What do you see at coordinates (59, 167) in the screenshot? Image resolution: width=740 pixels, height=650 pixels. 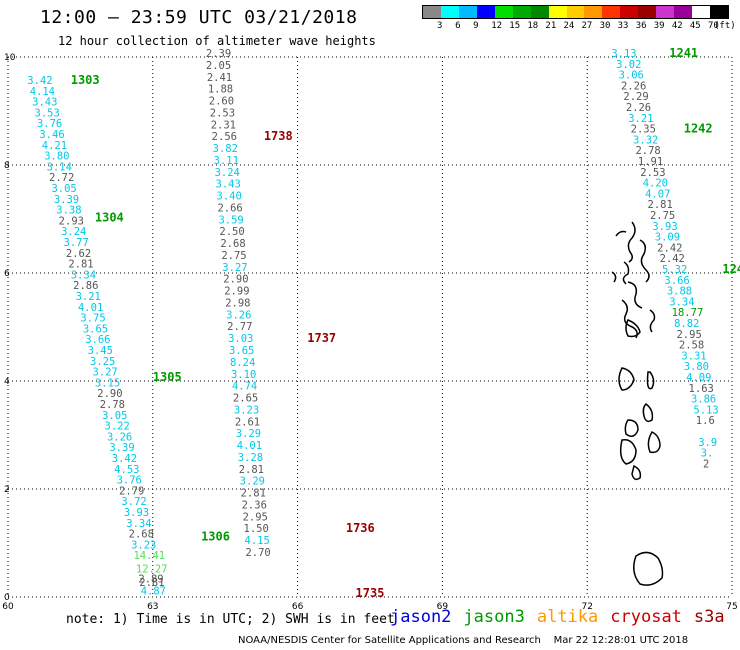 I see `wave-height-value: 3.14` at bounding box center [59, 167].